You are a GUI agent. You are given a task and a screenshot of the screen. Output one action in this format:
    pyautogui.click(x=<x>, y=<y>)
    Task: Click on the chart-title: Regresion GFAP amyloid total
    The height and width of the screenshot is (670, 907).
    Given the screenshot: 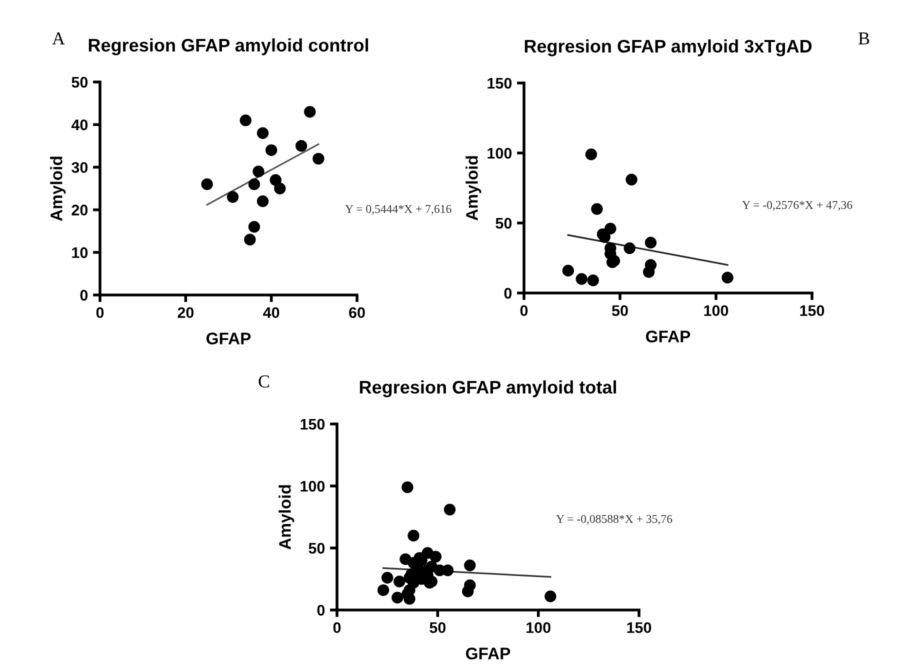 What is the action you would take?
    pyautogui.click(x=488, y=389)
    